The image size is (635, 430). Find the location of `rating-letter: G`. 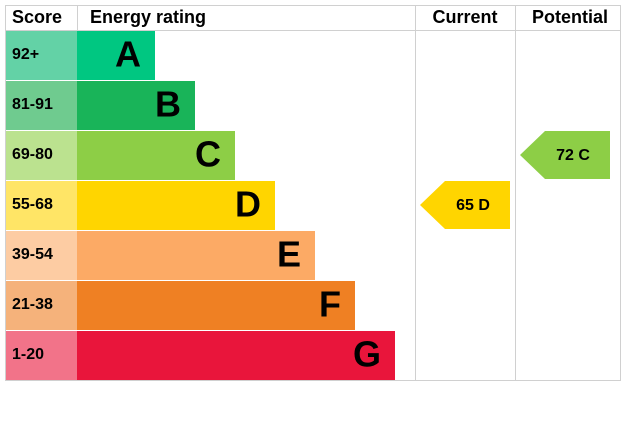

rating-letter: G is located at coordinates (367, 354).